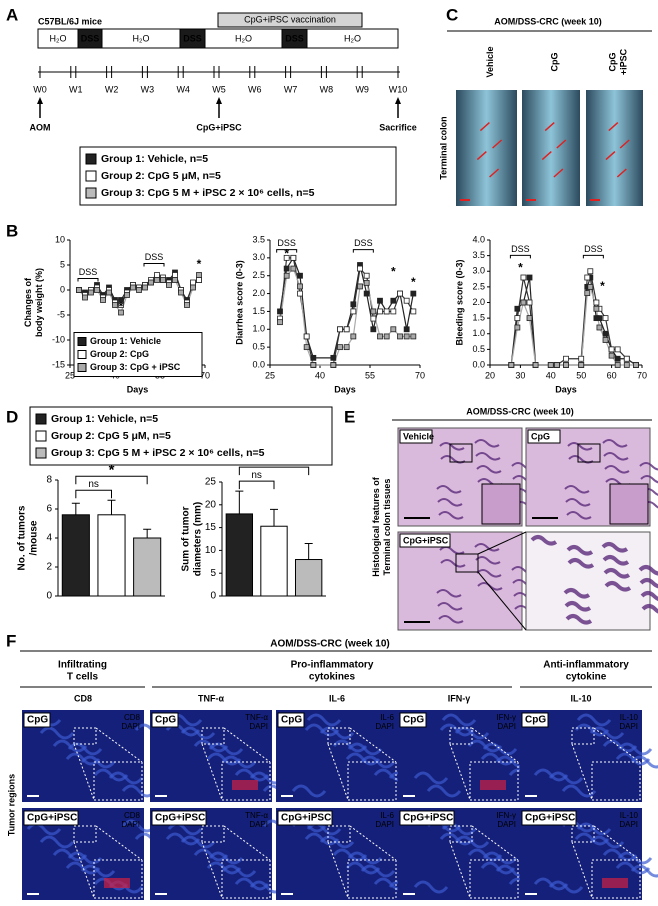  What do you see at coordinates (327, 89) in the screenshot?
I see `week-label: W8` at bounding box center [327, 89].